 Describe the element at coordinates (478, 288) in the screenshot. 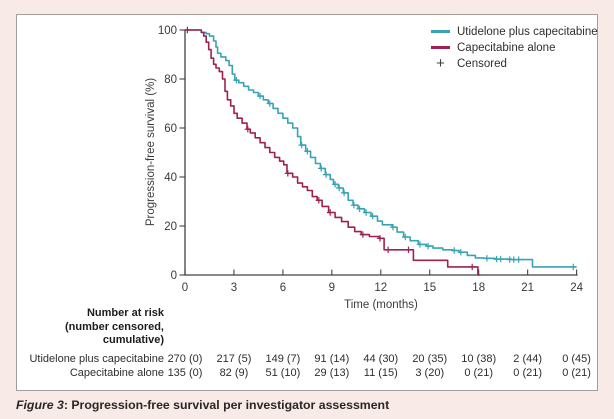

I see `x-tick-label: 18` at that location.